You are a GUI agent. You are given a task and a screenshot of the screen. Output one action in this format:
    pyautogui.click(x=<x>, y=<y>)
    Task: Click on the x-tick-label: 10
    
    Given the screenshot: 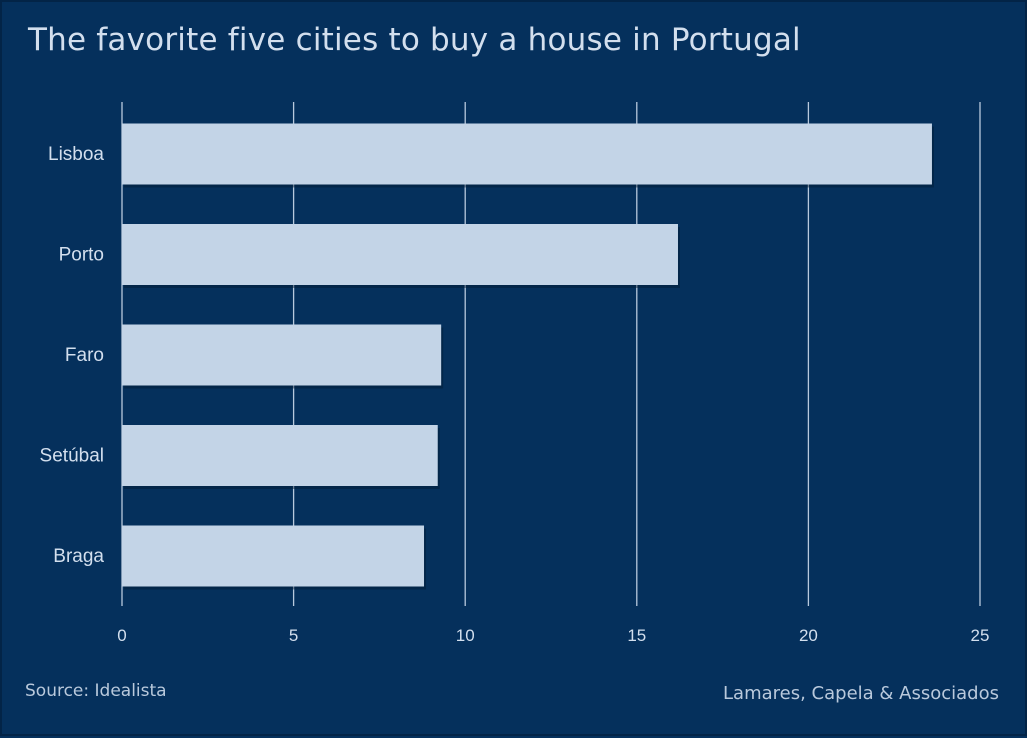 What is the action you would take?
    pyautogui.click(x=465, y=635)
    